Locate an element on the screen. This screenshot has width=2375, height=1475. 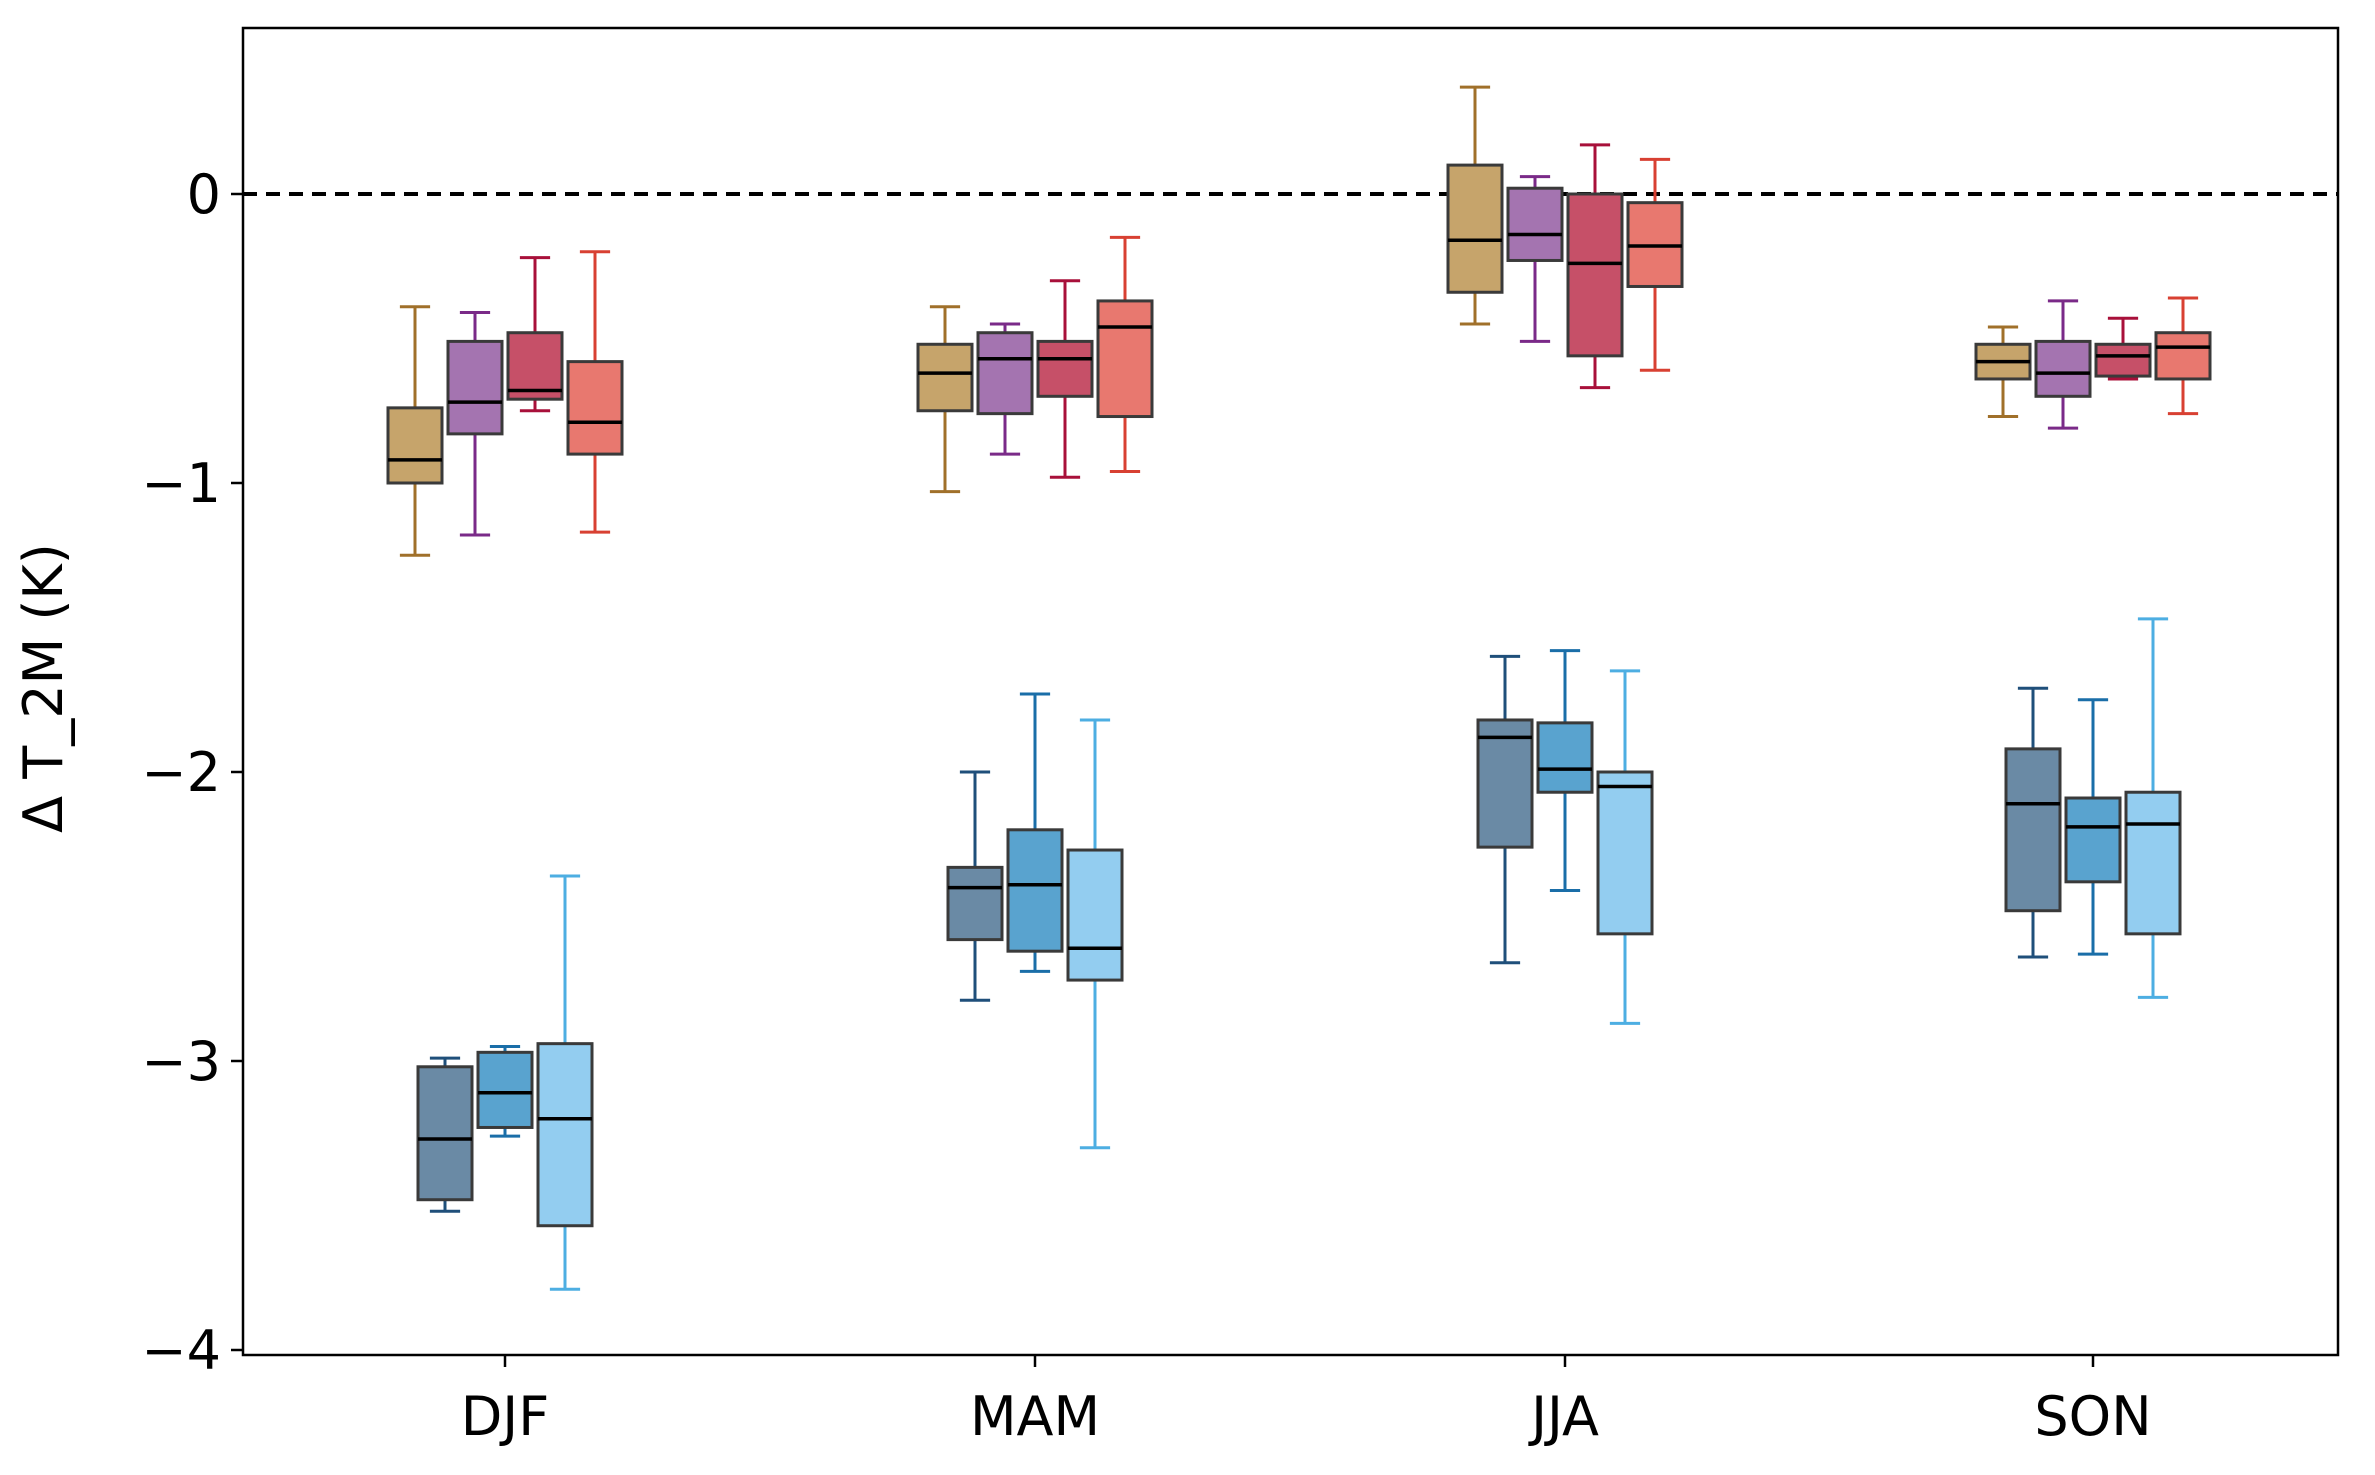
box-blue-1-DJF is located at coordinates (445, 1134).